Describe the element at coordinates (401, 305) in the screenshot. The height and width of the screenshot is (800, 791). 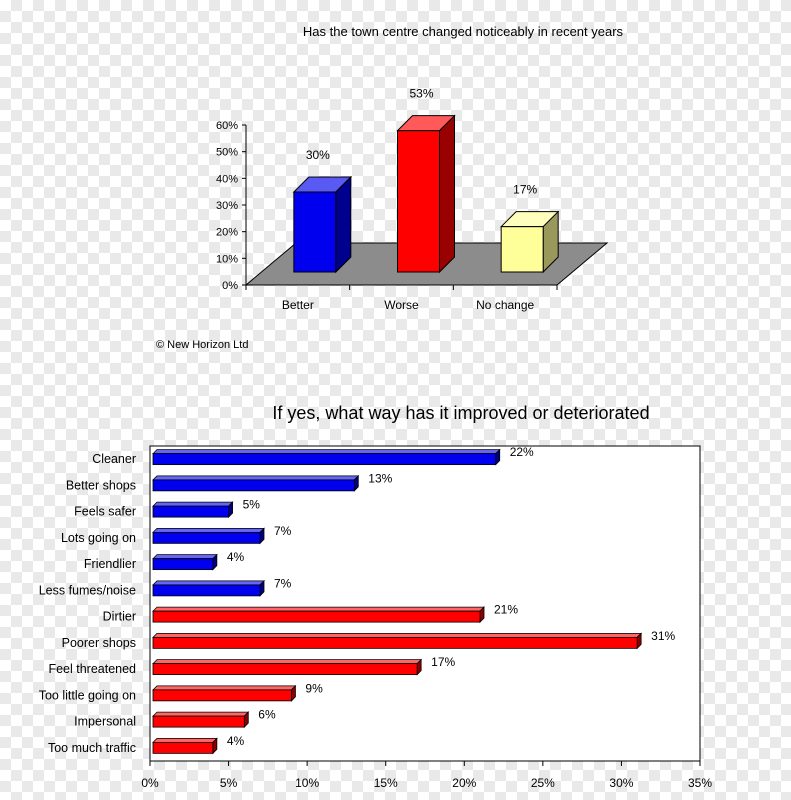
I see `chart1-category-label: Worse` at that location.